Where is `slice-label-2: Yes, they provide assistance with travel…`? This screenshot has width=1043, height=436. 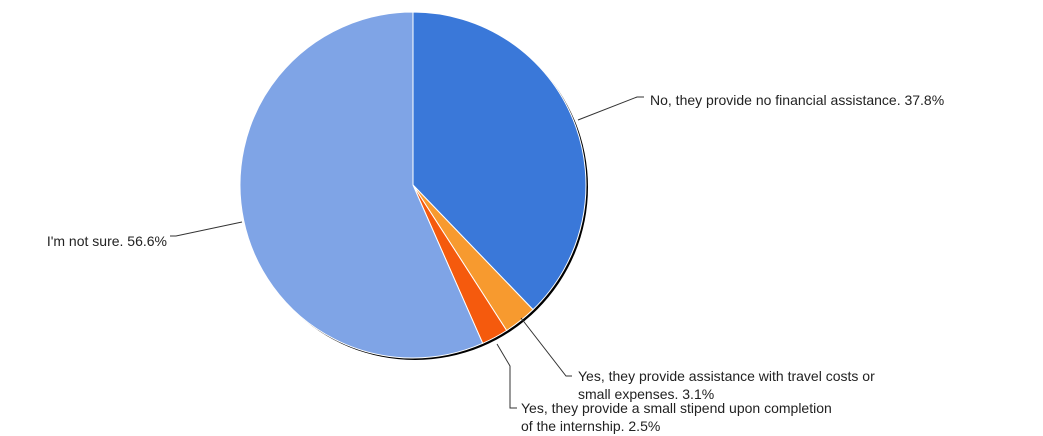
slice-label-2: Yes, they provide assistance with travel… is located at coordinates (726, 385).